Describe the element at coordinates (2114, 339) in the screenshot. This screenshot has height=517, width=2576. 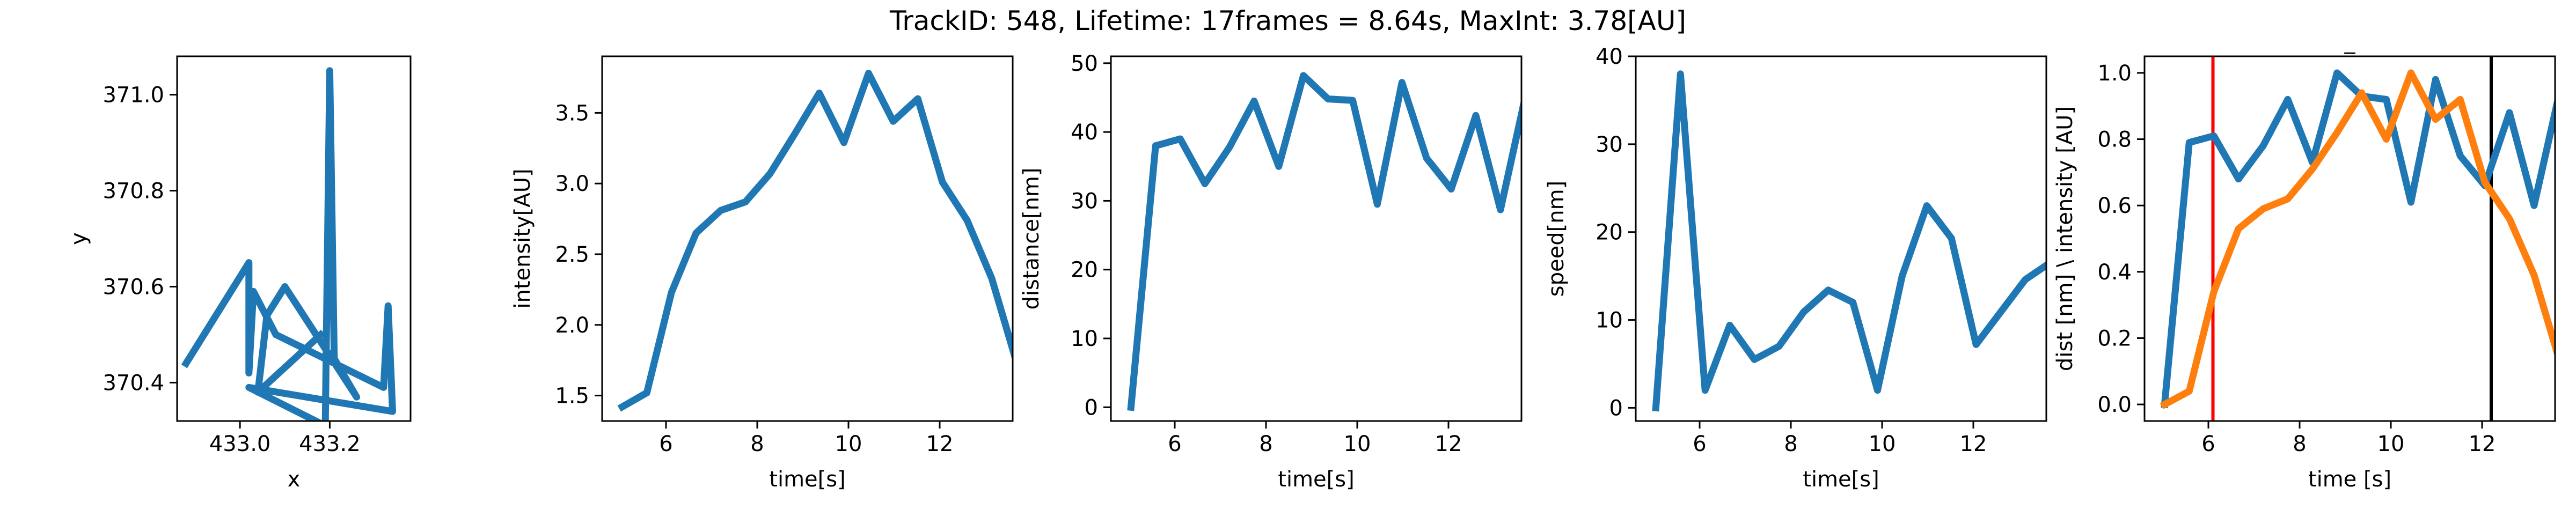
I see `y-tick-label: 0.2` at that location.